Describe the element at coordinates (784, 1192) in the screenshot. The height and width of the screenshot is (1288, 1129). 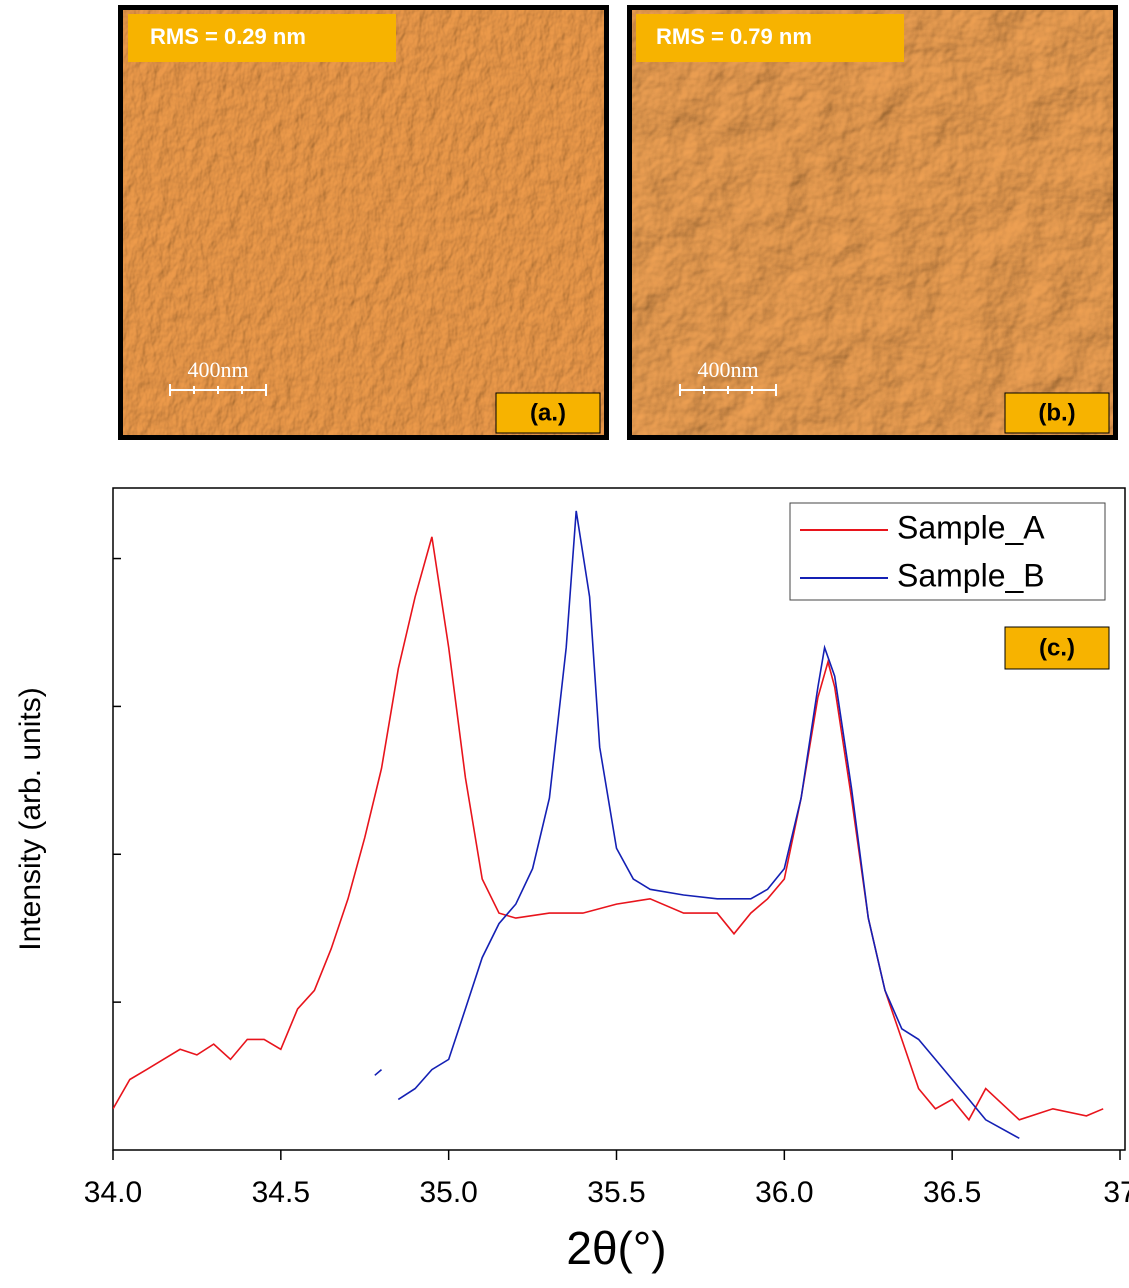
I see `x-tick-label: 36.0` at that location.